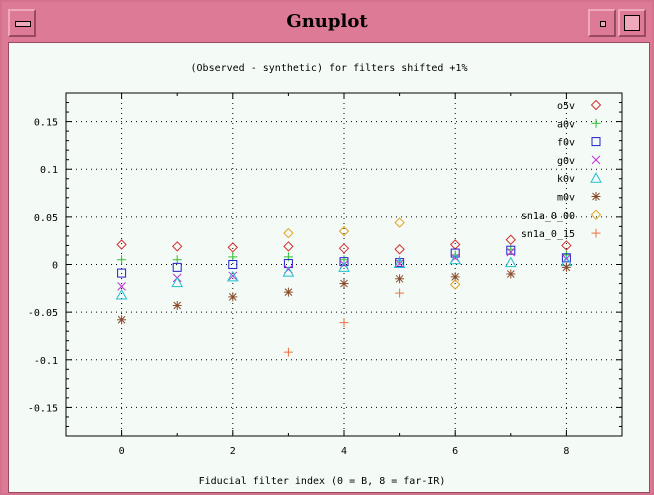 This screenshot has width=654, height=495. Describe the element at coordinates (43, 313) in the screenshot. I see `y-tick-label: -0.05` at that location.